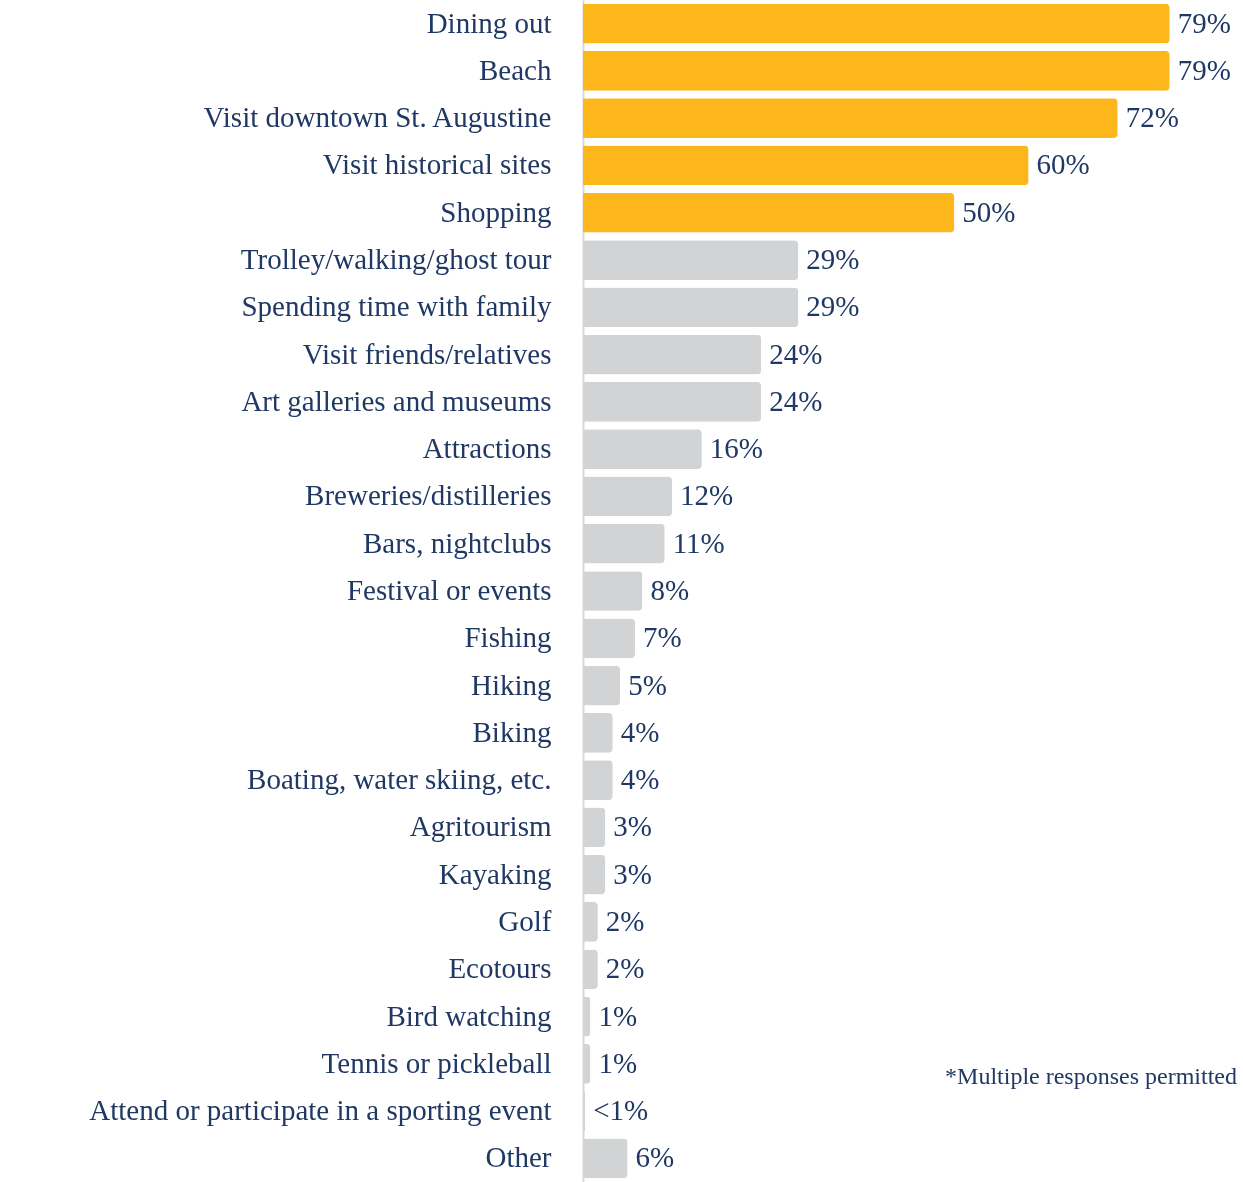  I want to click on y-tick-label: Festival or events, so click(449, 590).